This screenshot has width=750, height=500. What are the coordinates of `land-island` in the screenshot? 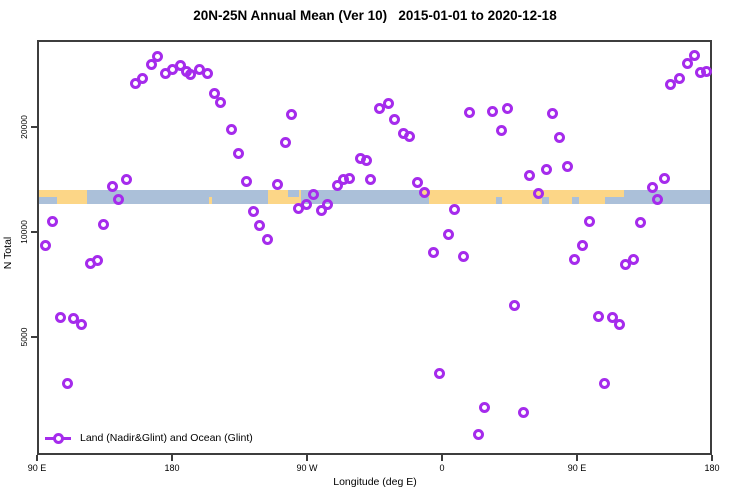 It's located at (210, 200).